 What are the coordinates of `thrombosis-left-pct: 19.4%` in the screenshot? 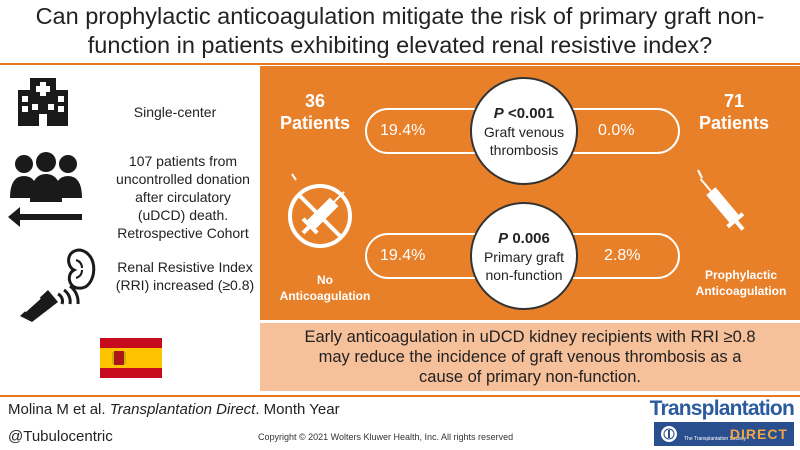 It's located at (403, 130).